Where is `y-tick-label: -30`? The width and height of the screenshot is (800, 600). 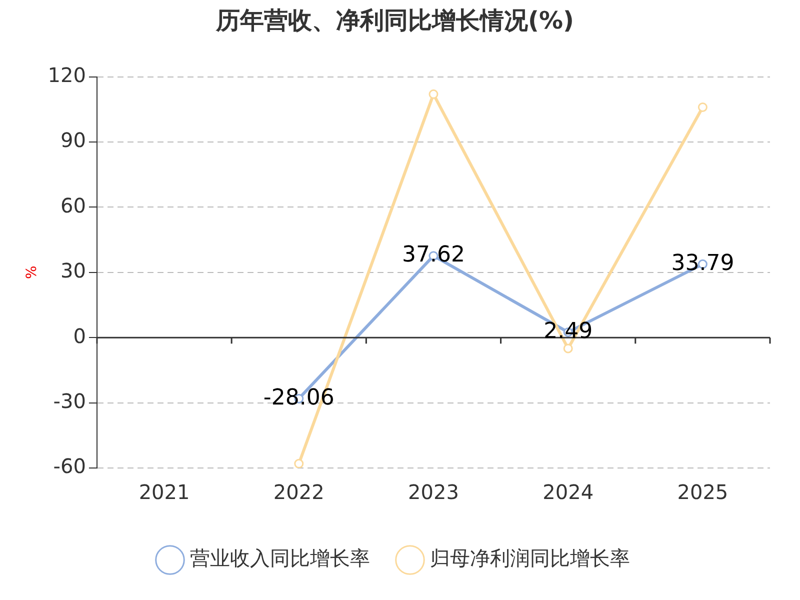
y-tick-label: -30 is located at coordinates (69, 401).